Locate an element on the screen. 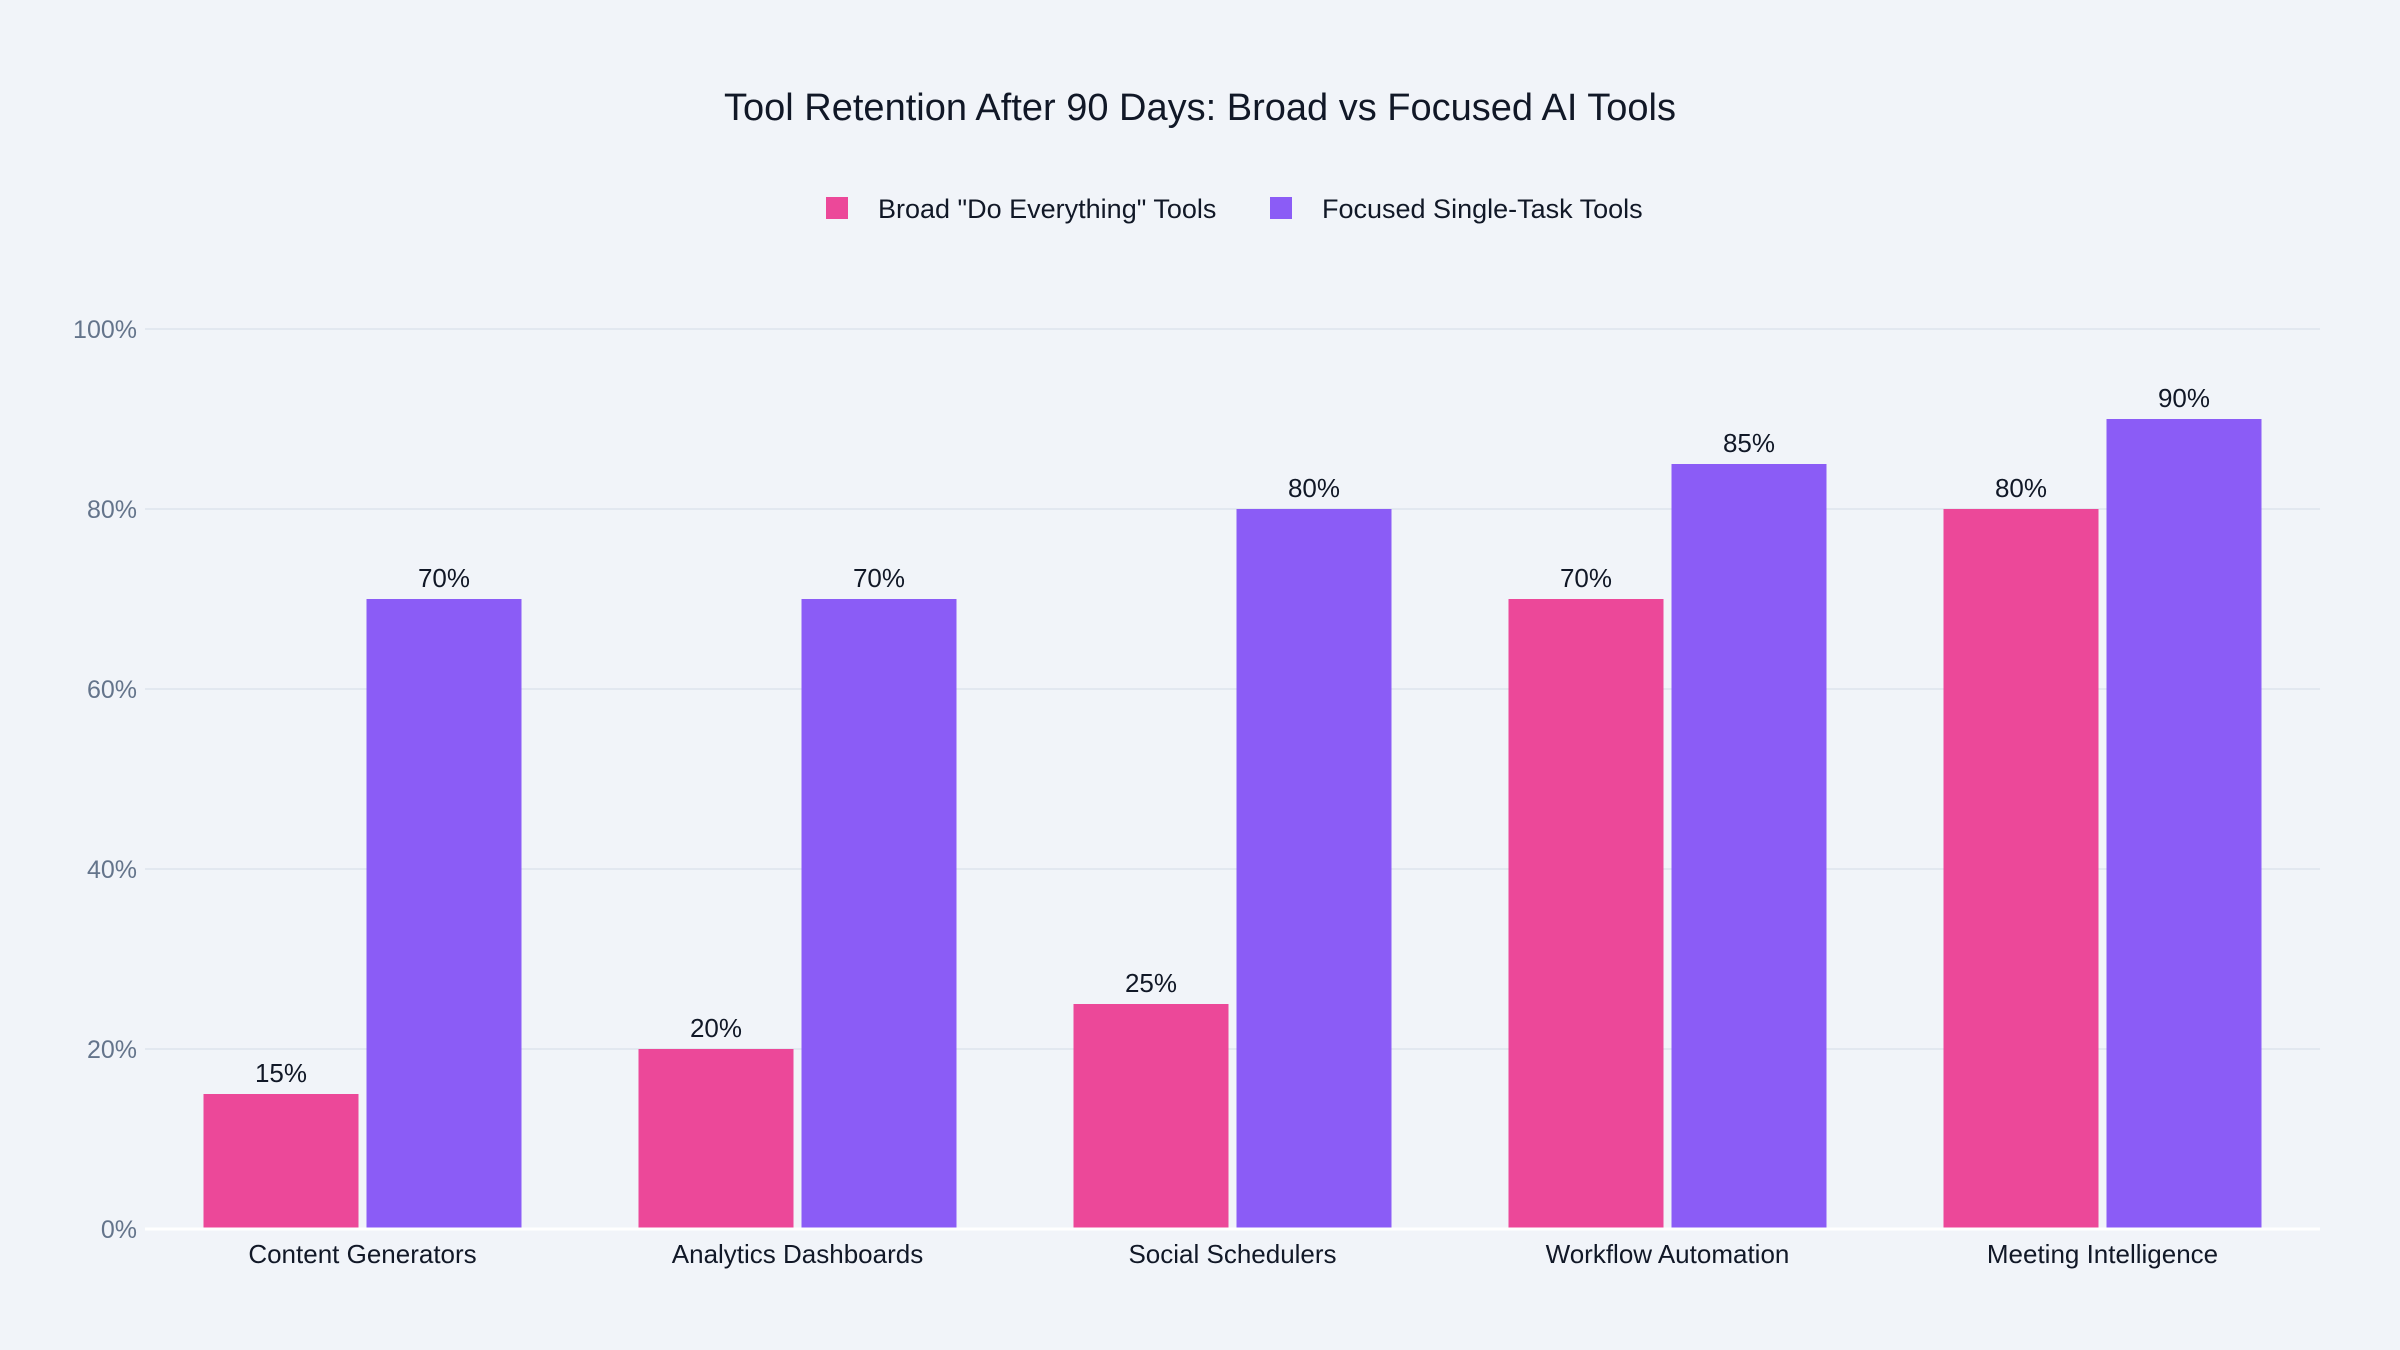 Image resolution: width=2400 pixels, height=1350 pixels. y-tick-label: 20% is located at coordinates (112, 1050).